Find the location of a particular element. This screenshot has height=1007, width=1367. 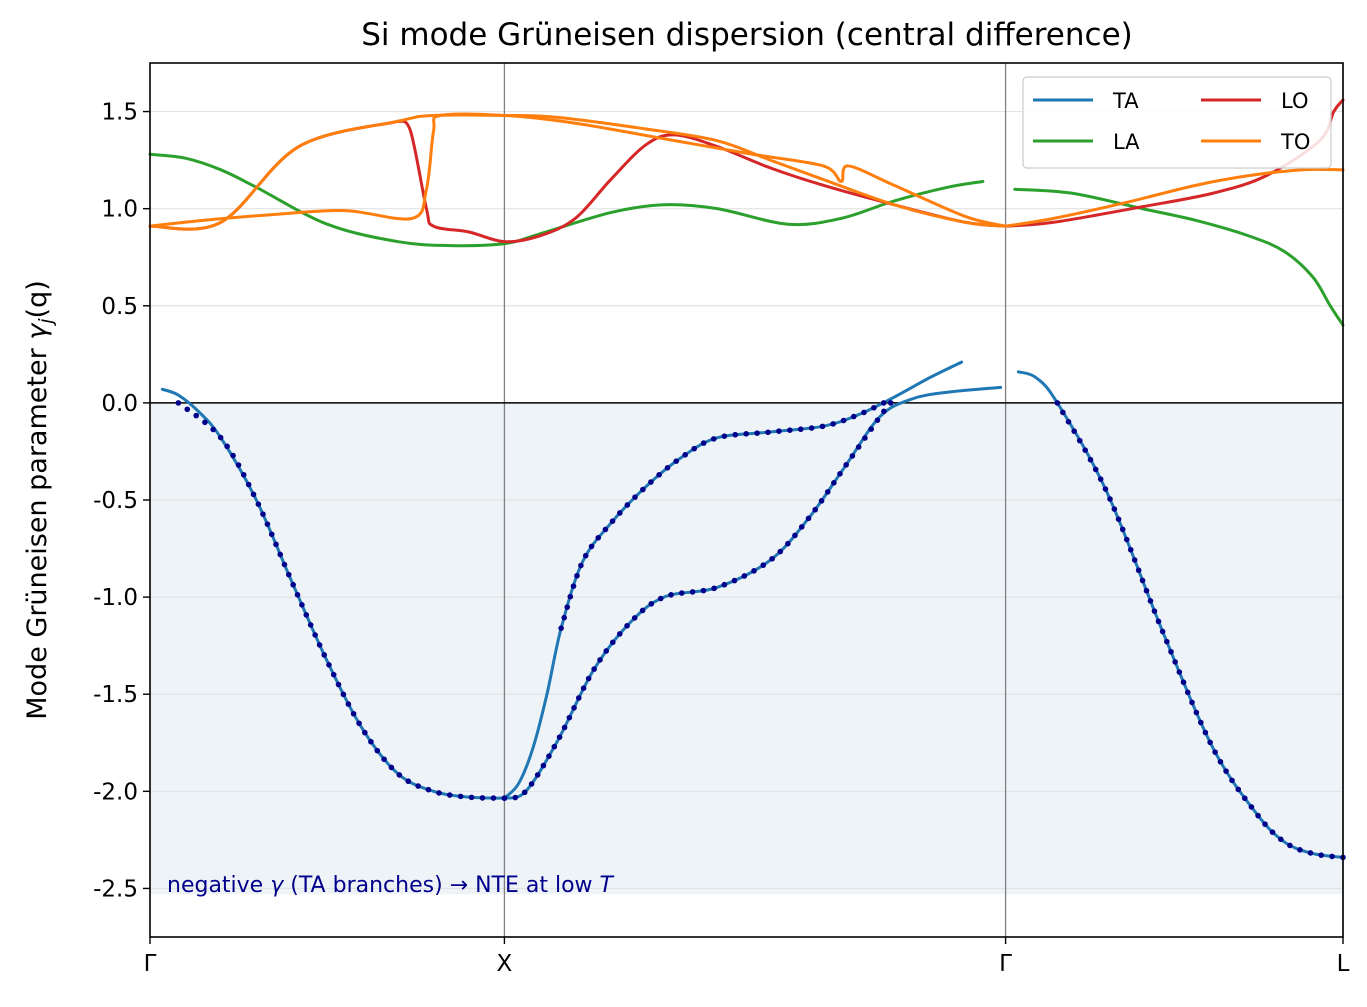

annotation-middle: (TA branches) → NTE at low is located at coordinates (441, 885).